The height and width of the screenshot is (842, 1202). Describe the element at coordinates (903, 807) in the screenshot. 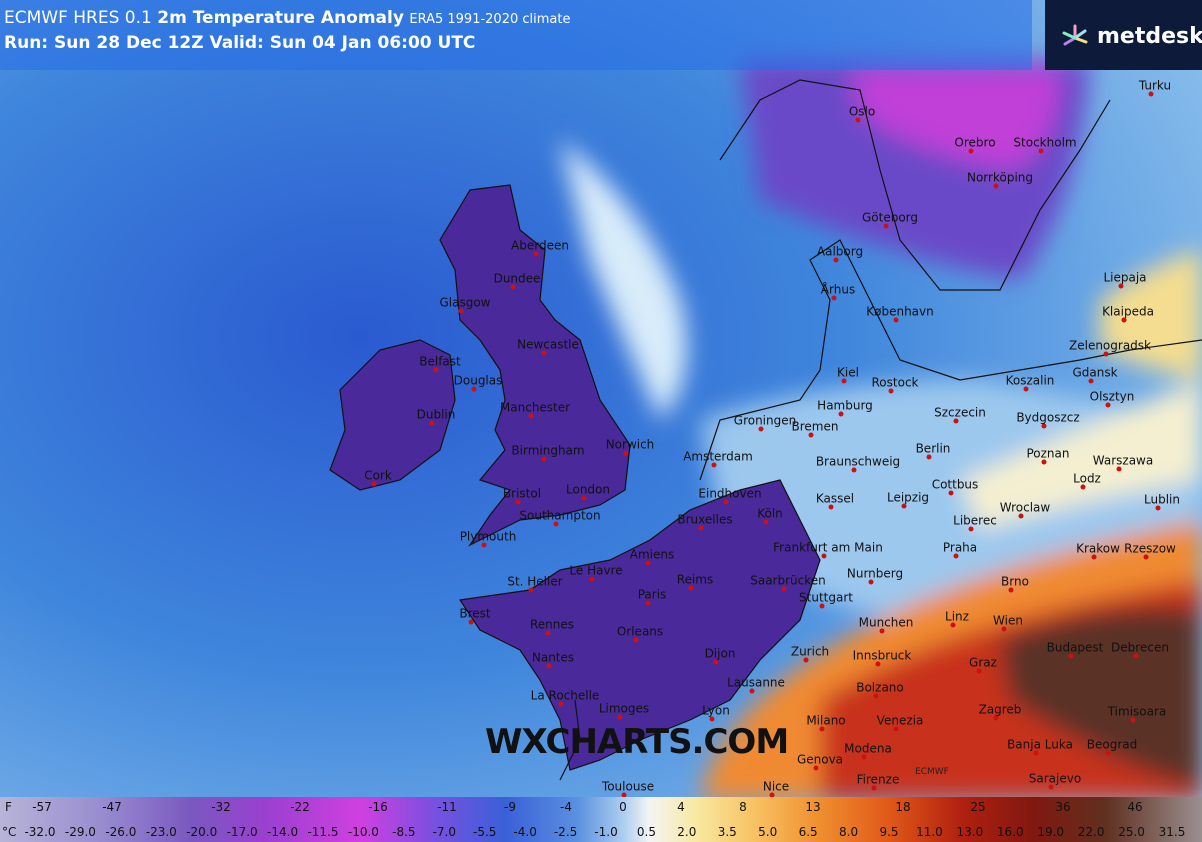

I see `fahrenheit-label: 18` at that location.